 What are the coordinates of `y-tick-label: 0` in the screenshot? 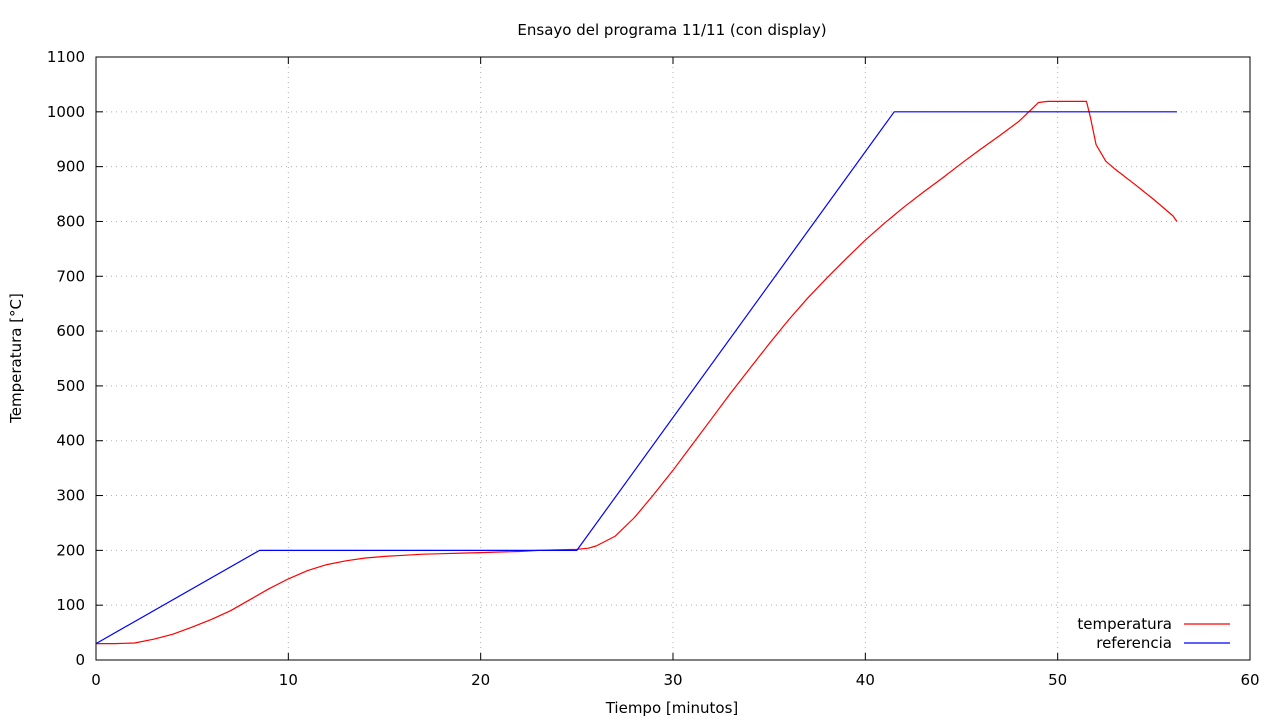 It's located at (80, 660).